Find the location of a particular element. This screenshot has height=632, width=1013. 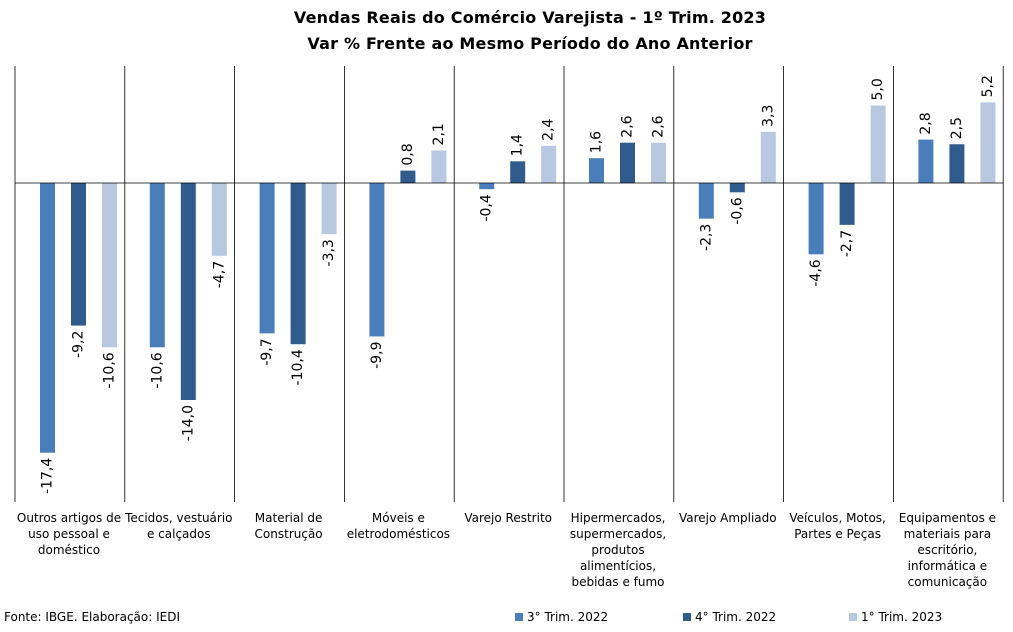

data-label: -9,9 is located at coordinates (377, 354).